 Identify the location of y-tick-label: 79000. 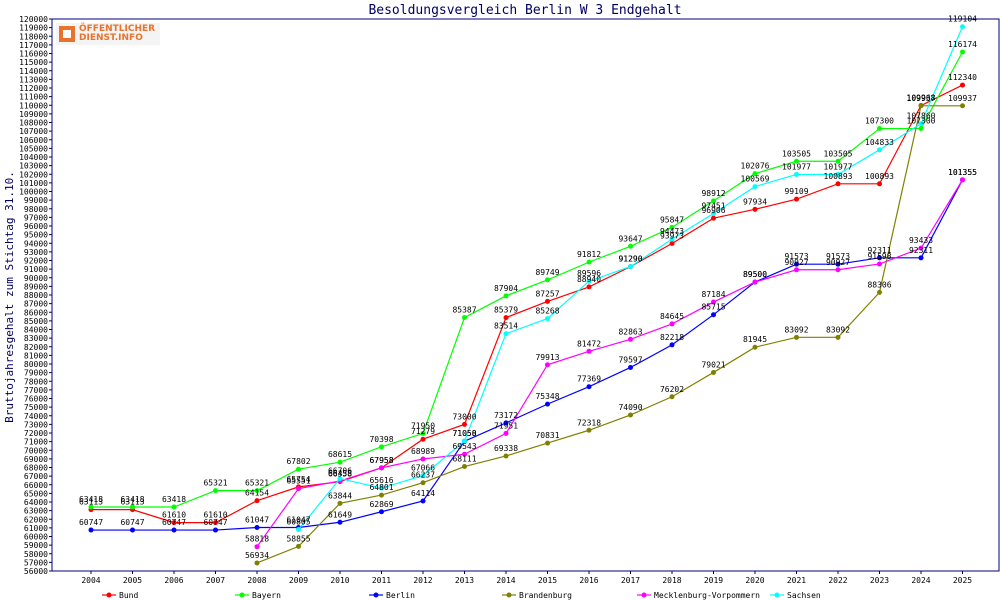
(36, 373).